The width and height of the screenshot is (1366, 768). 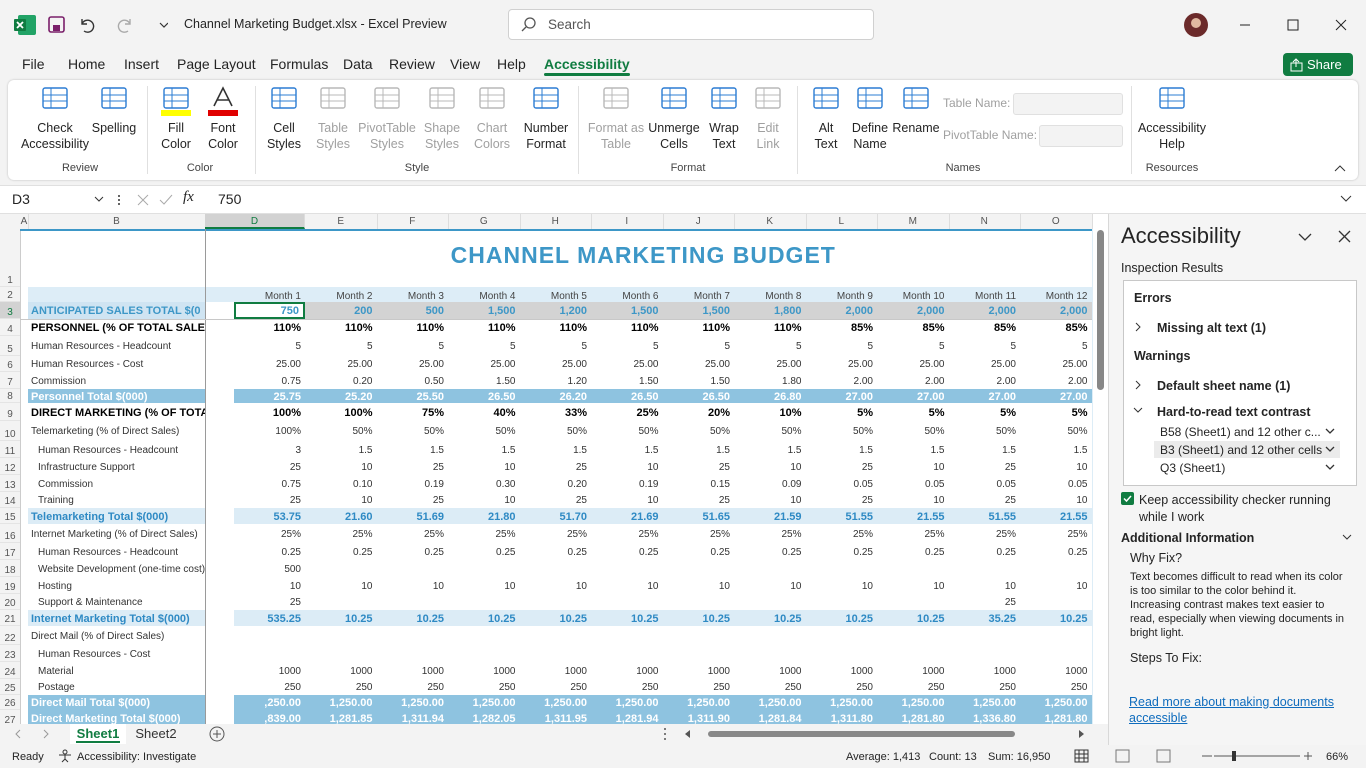 I want to click on cell: 0.19, so click(x=649, y=484).